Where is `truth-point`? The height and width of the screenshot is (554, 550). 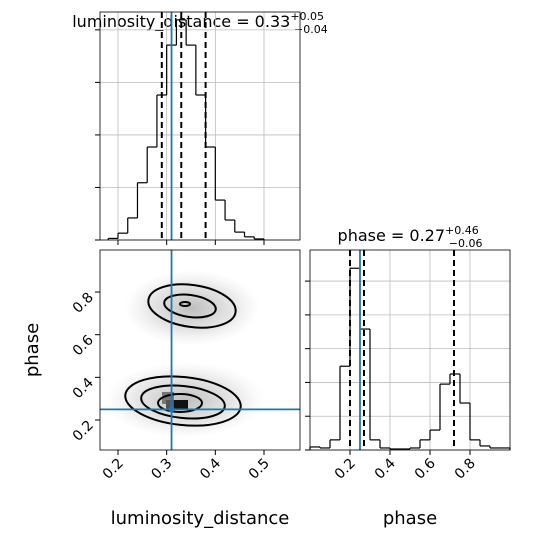 truth-point is located at coordinates (171, 409).